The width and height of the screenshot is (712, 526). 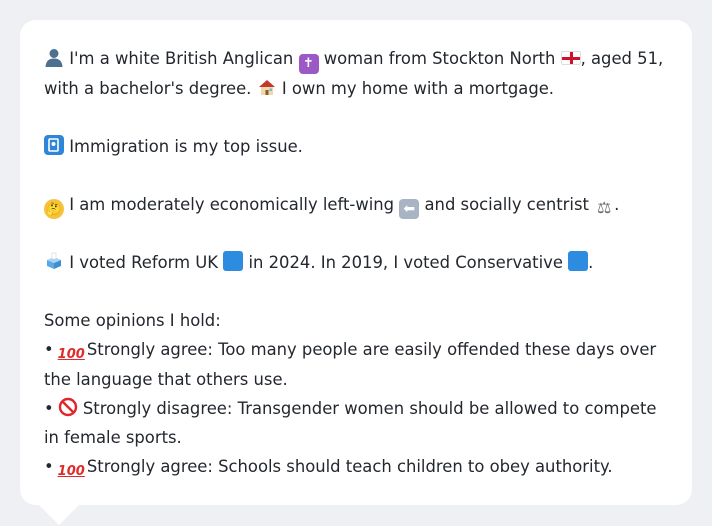 I want to click on identity-text-4: I own my home with a mortgage., so click(x=418, y=88).